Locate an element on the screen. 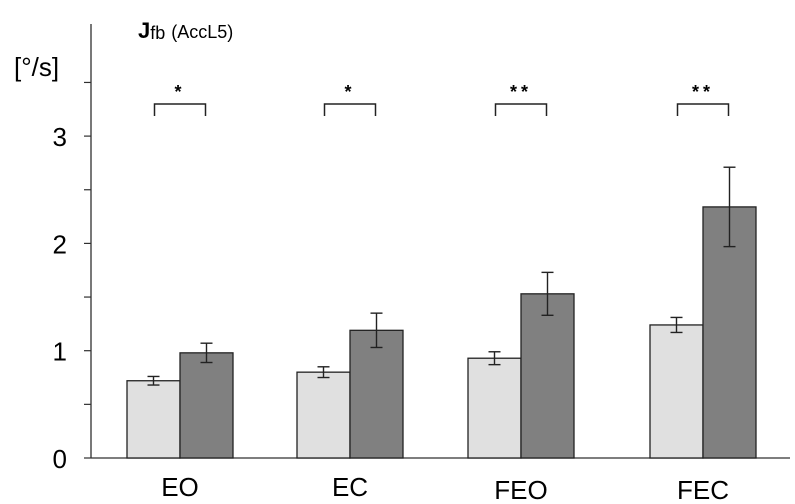 The height and width of the screenshot is (504, 795). bar-eo-series1 is located at coordinates (153, 419).